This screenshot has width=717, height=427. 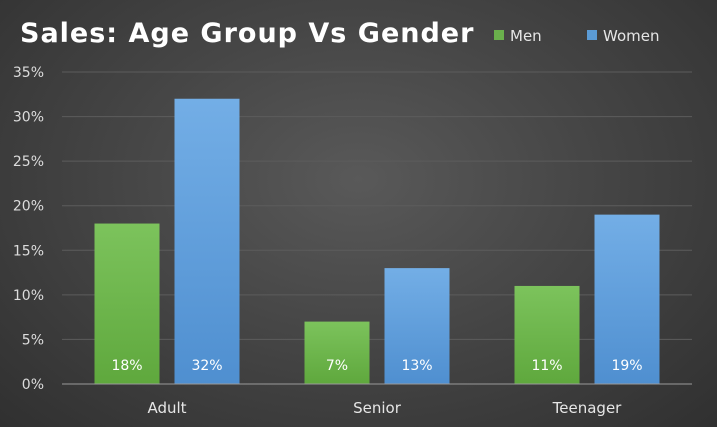 What do you see at coordinates (28, 296) in the screenshot?
I see `y-tick-label: 10%` at bounding box center [28, 296].